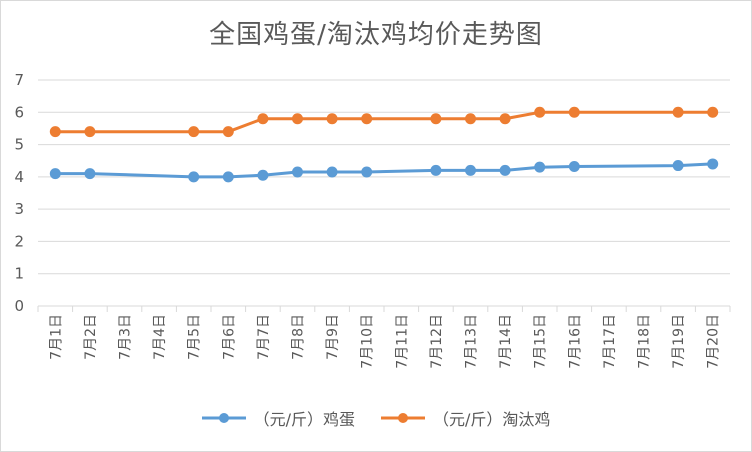 The image size is (752, 452). I want to click on x-tick-label: 7月14日, so click(506, 341).